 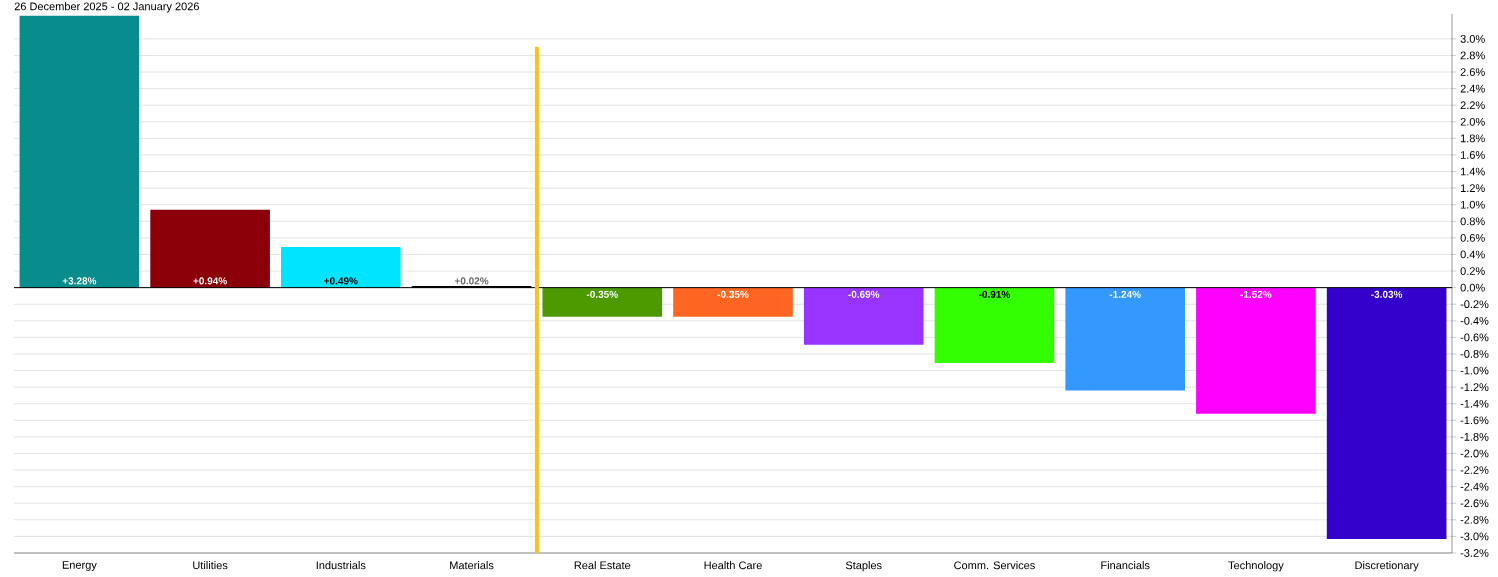 I want to click on x-tick-label: Technology, so click(x=1256, y=566).